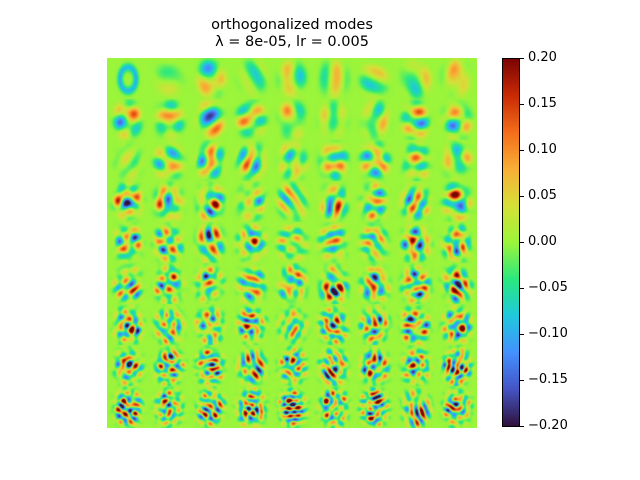 The image size is (640, 480). What do you see at coordinates (542, 195) in the screenshot?
I see `colorbar-tick-label: 0.05` at bounding box center [542, 195].